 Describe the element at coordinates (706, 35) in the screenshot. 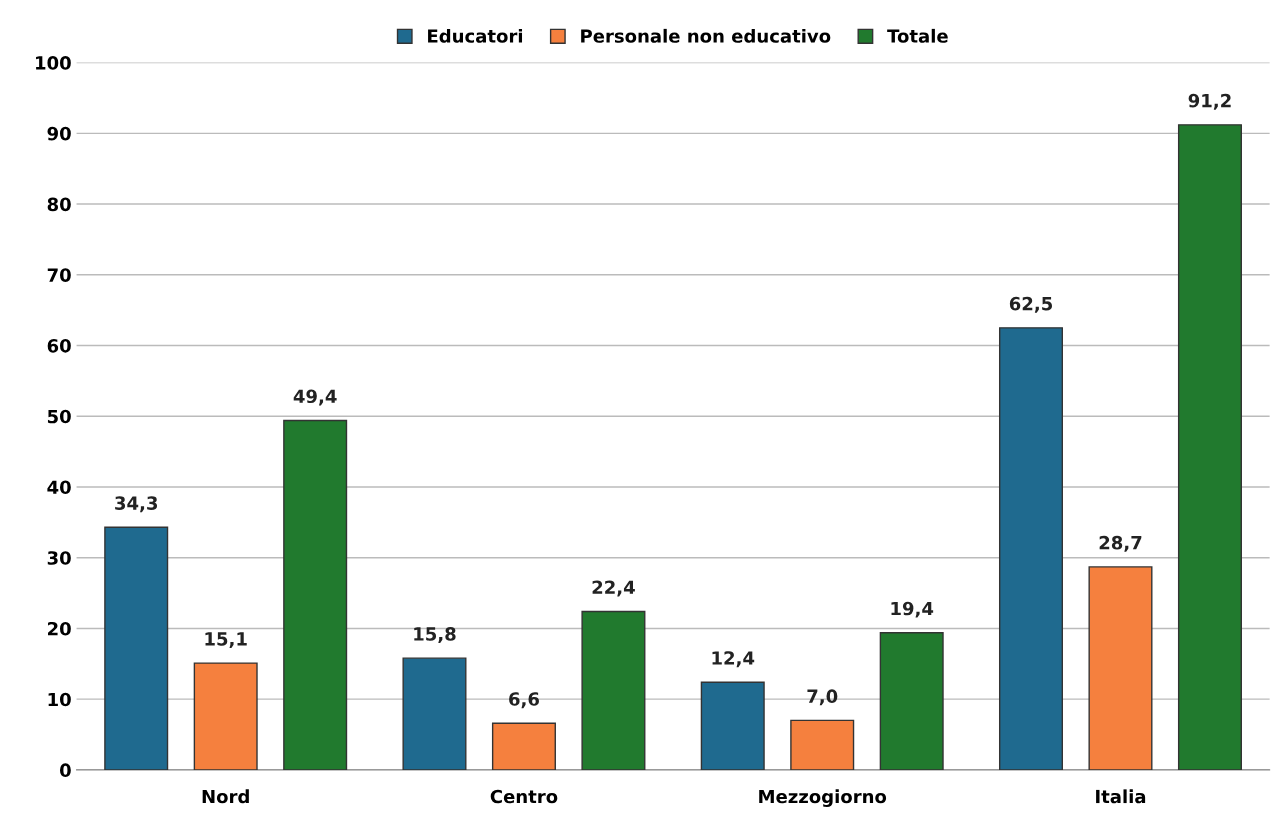

I see `legend-label: Personale non educativo` at that location.